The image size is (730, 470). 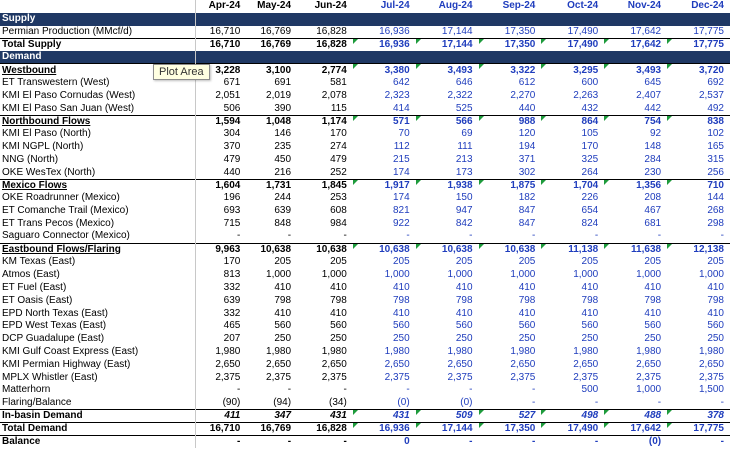 I want to click on value-cell: 1,174, so click(x=325, y=121).